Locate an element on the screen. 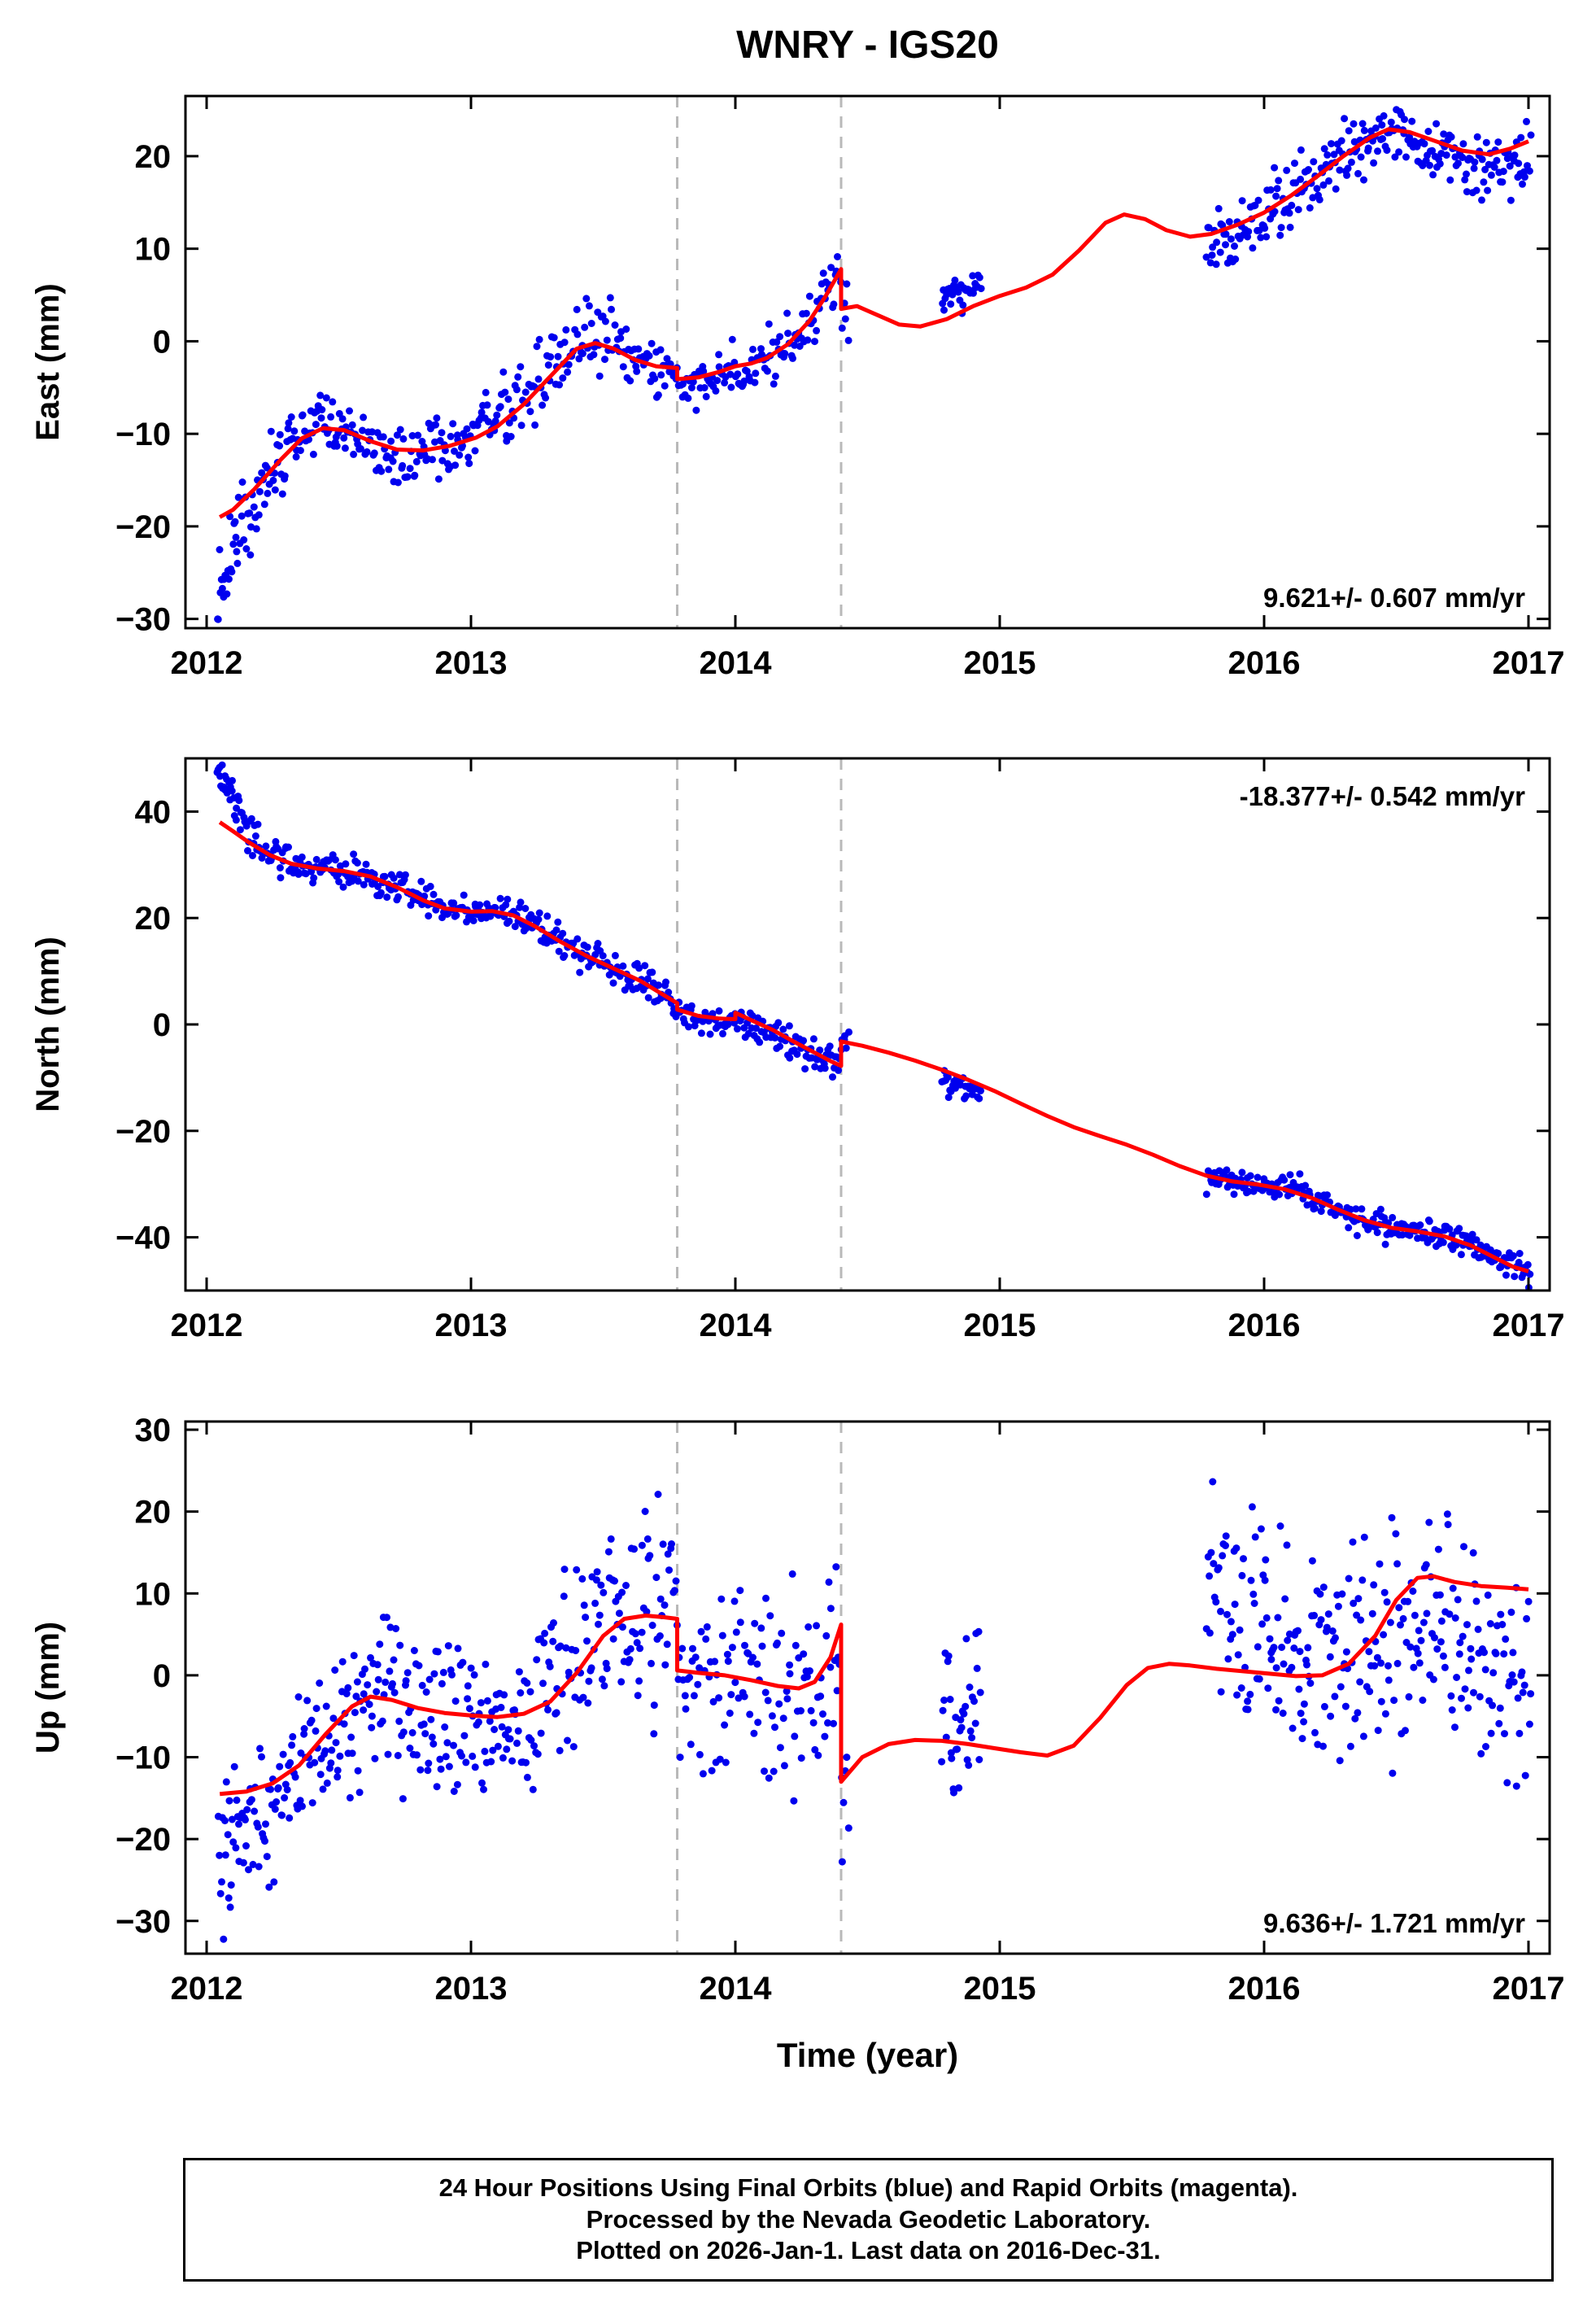  north-x-tick-label: 2012 is located at coordinates (207, 1325).